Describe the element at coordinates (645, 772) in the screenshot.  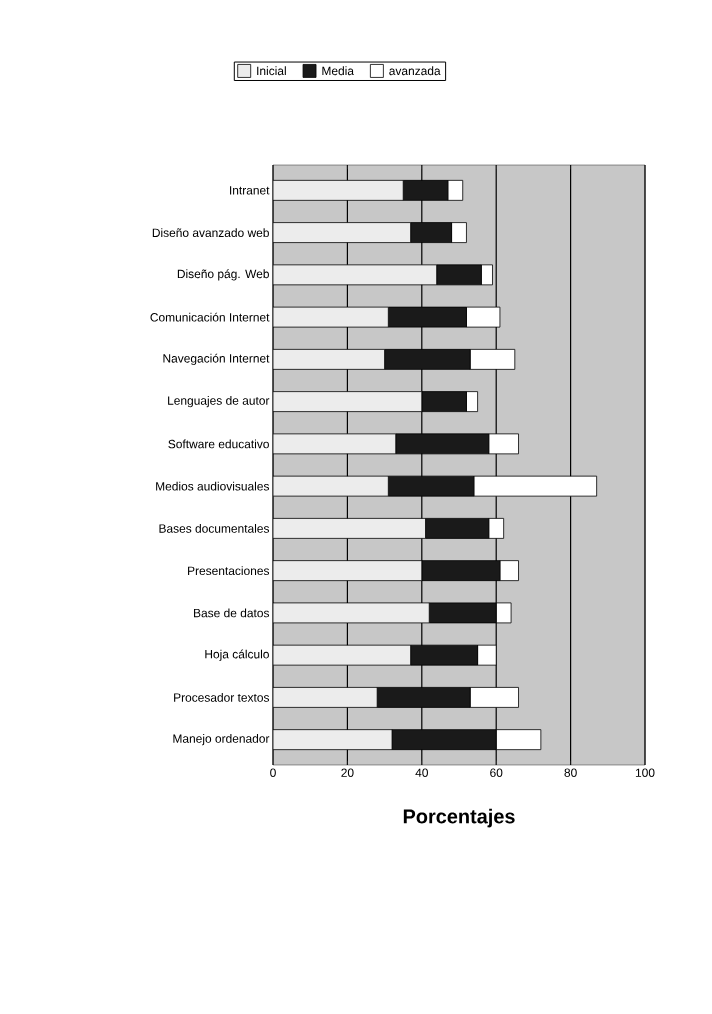
I see `x-tick-label: 100` at that location.